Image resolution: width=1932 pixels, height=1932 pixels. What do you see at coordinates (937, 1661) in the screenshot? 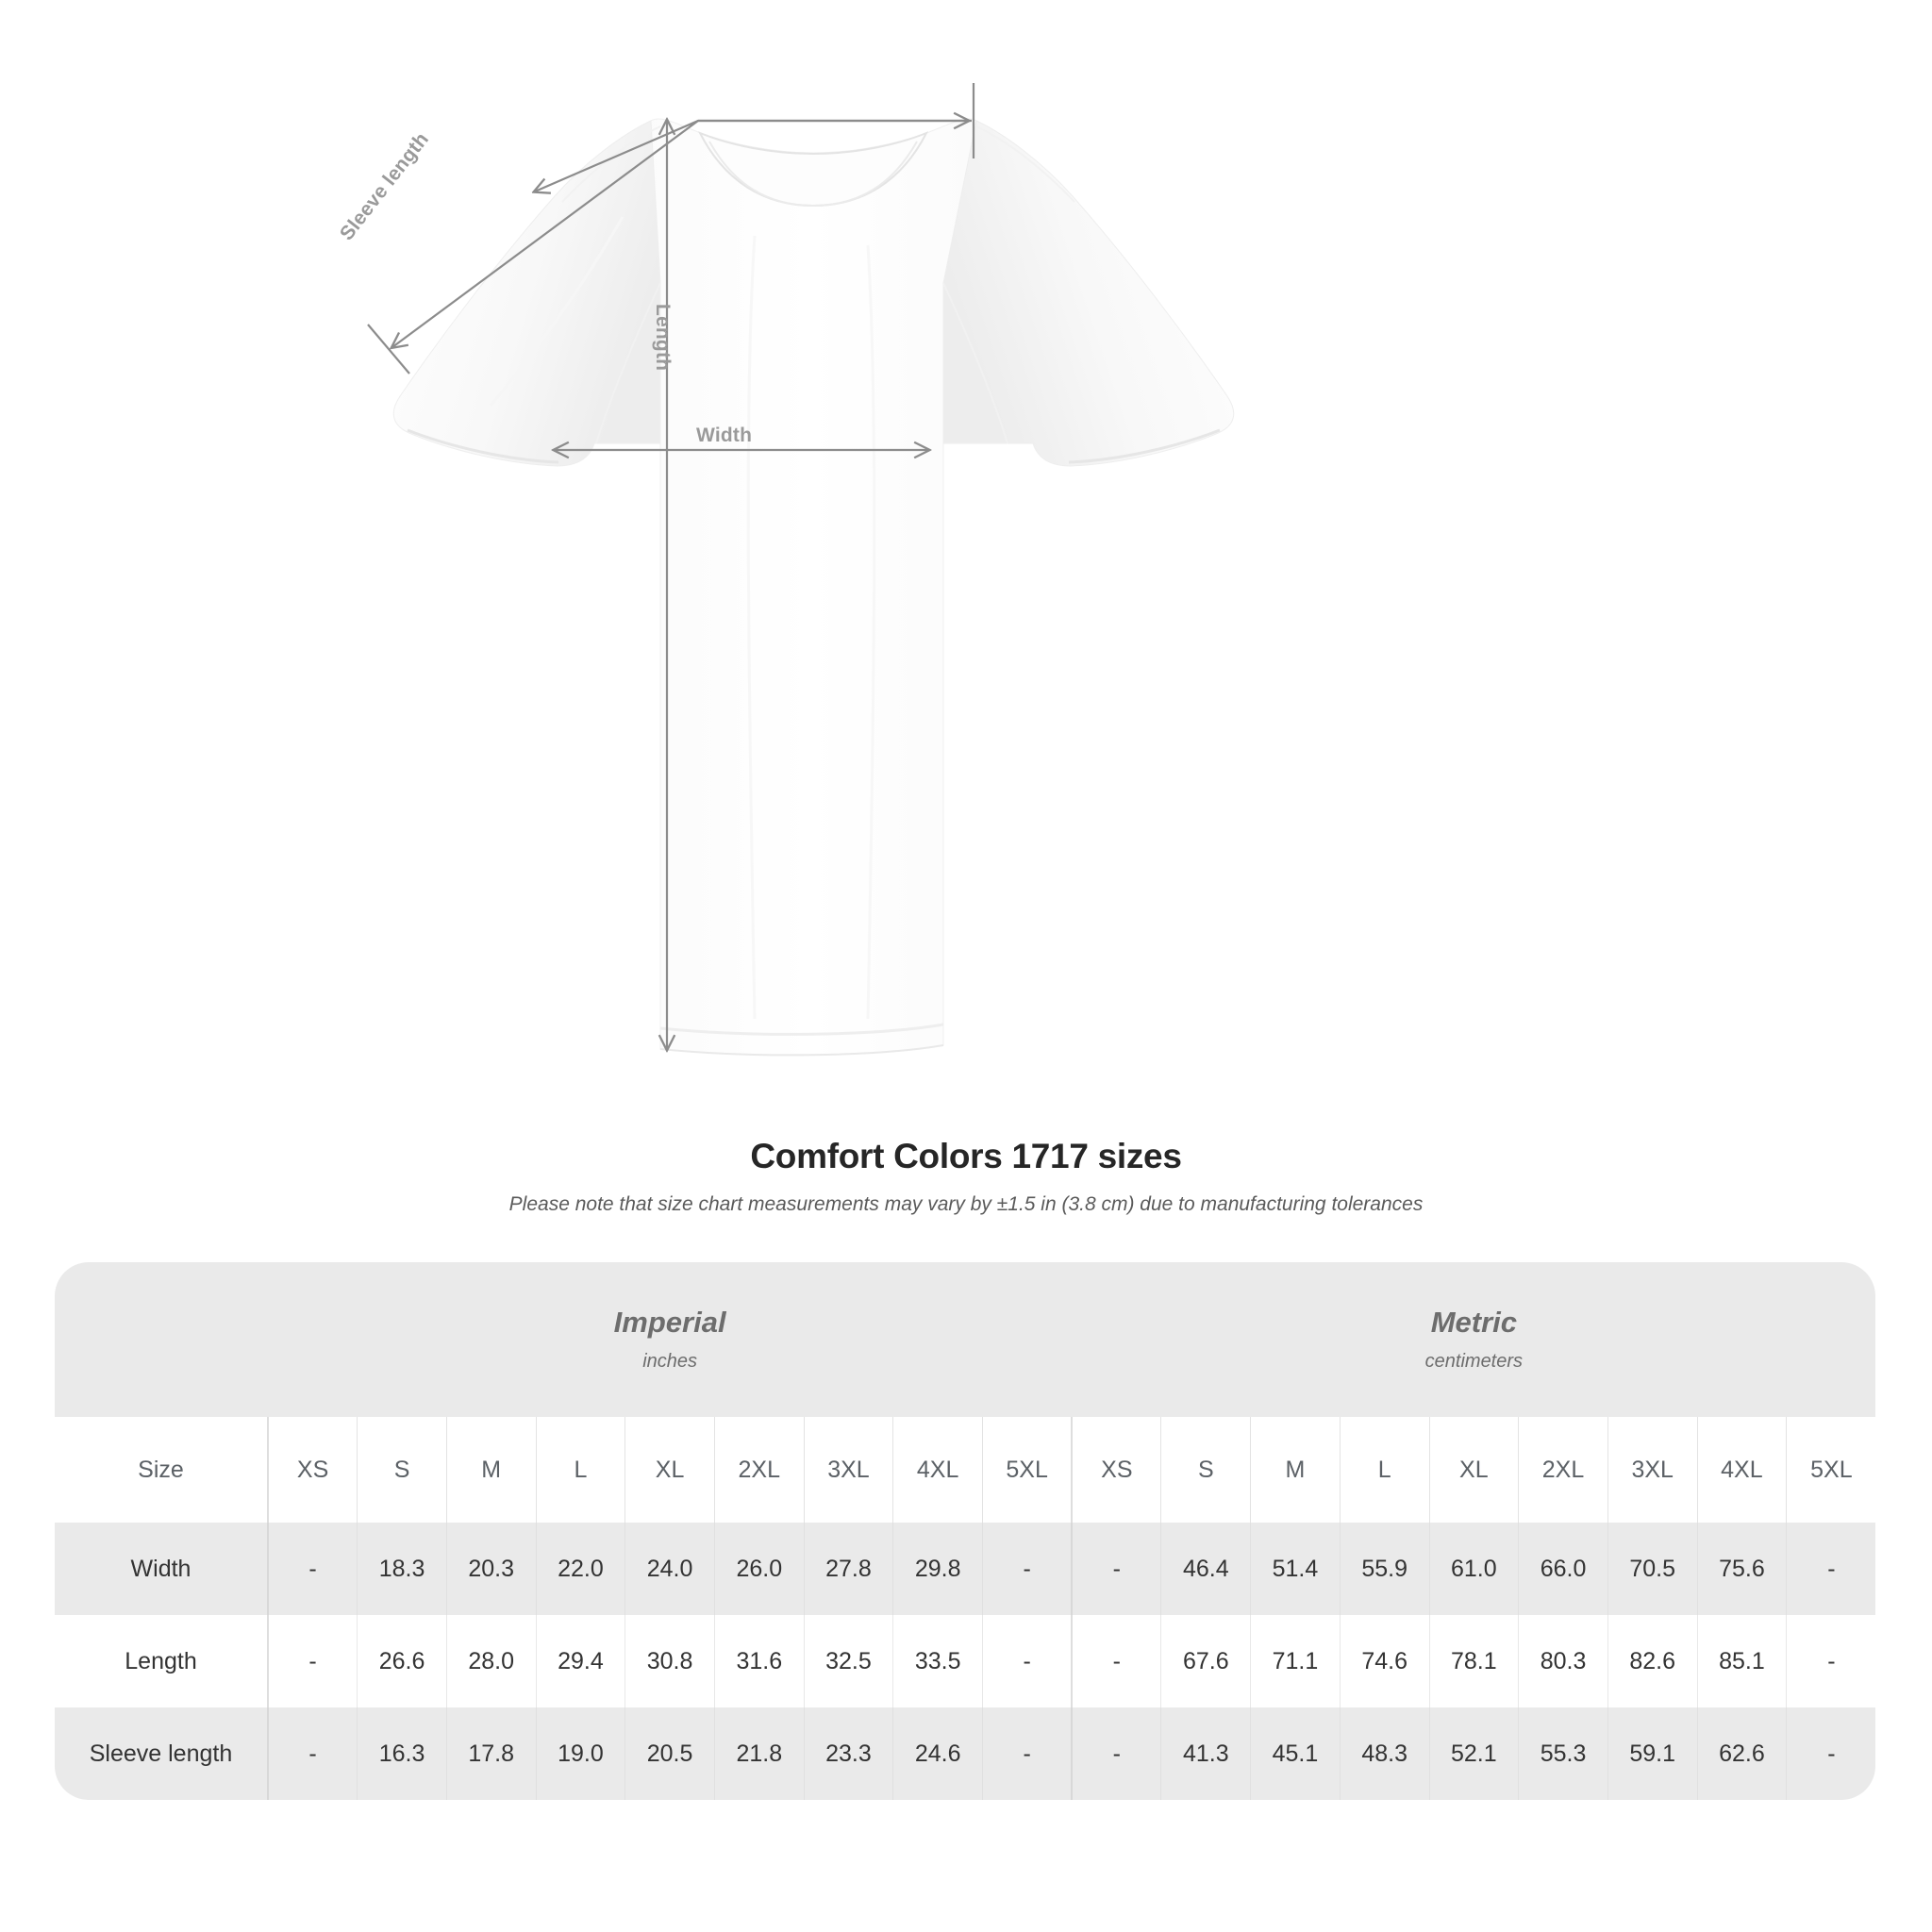
I see `cell-length-imperial-4xl: 33.5` at bounding box center [937, 1661].